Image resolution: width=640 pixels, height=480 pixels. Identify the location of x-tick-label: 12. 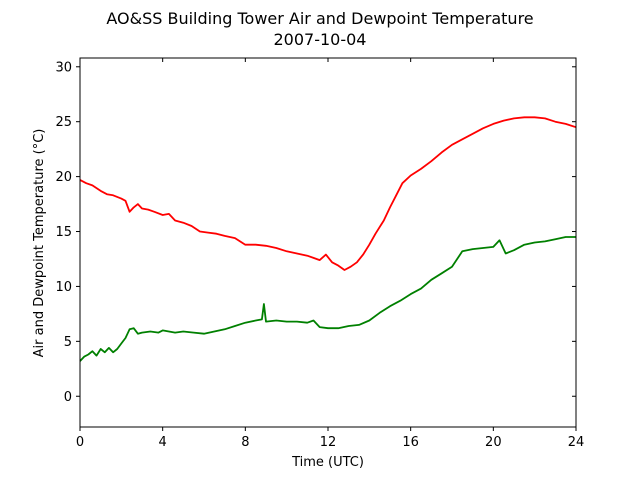
(328, 442).